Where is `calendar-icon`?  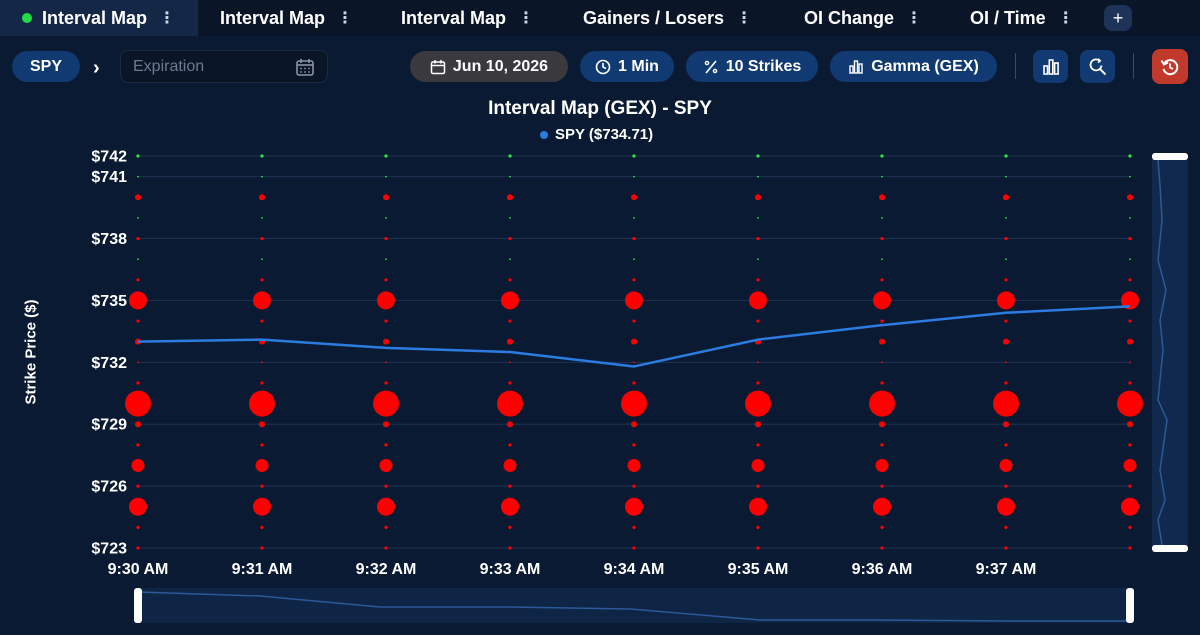
calendar-icon is located at coordinates (305, 67).